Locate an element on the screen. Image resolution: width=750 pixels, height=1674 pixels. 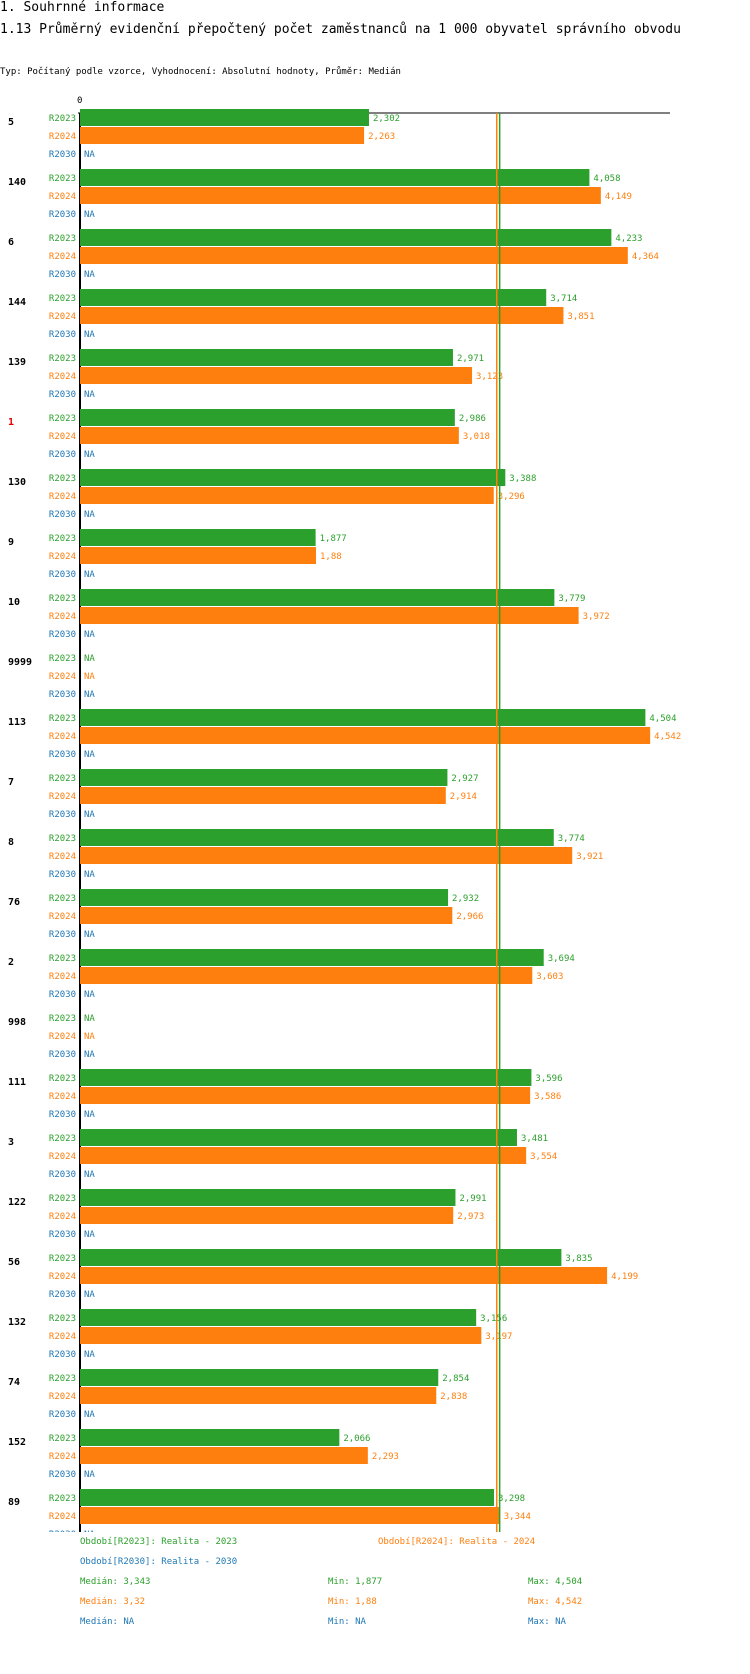
legend-r2024: Období[R2024]: Realita - 2024 is located at coordinates (457, 1542).